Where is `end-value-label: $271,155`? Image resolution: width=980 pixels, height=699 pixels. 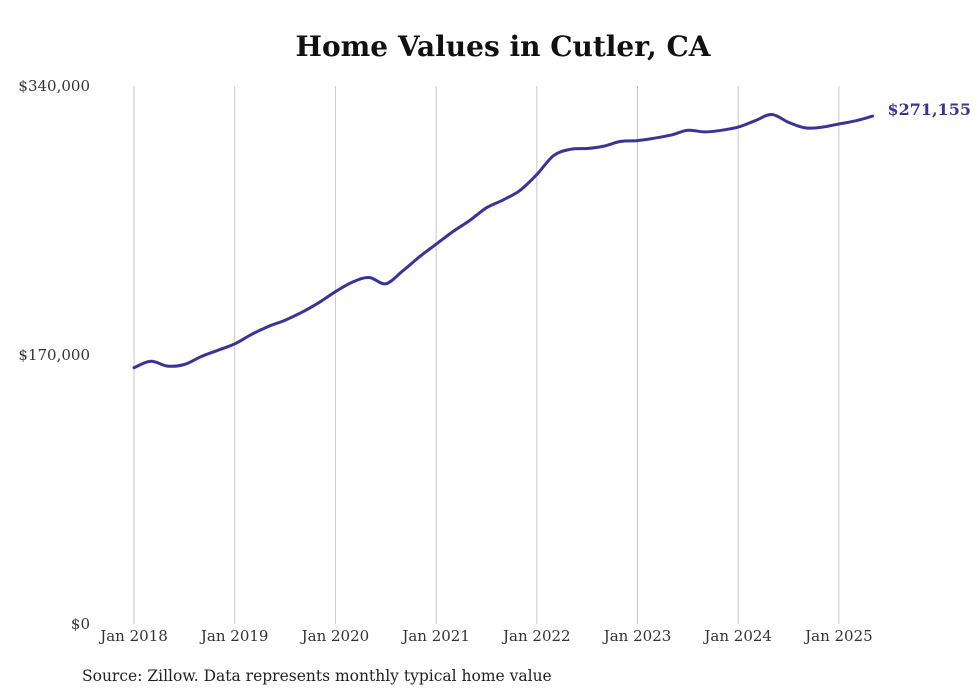
end-value-label: $271,155 is located at coordinates (929, 109).